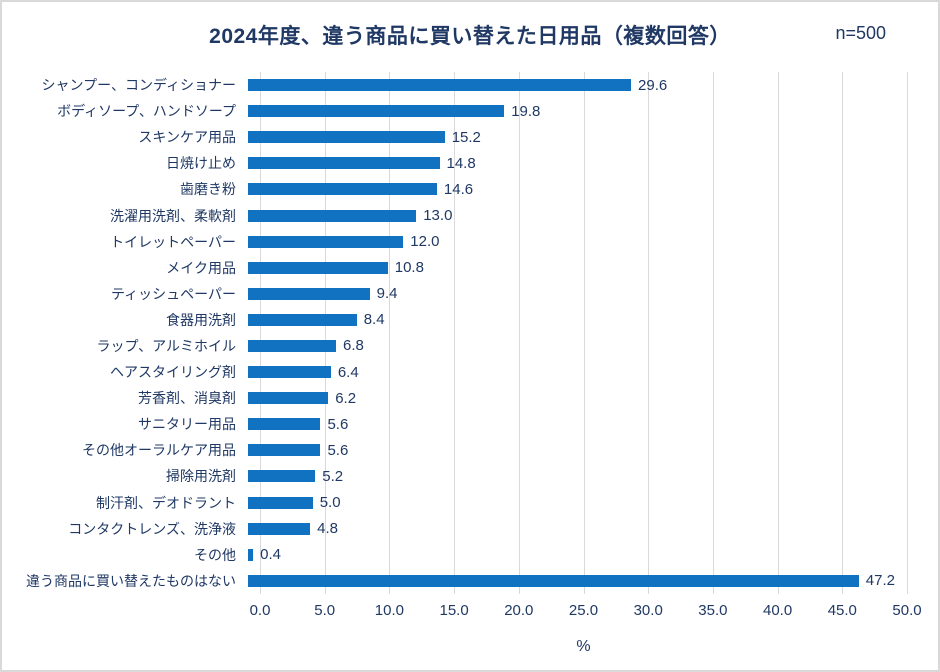  Describe the element at coordinates (201, 476) in the screenshot. I see `category-label: 掃除用洗剤` at that location.